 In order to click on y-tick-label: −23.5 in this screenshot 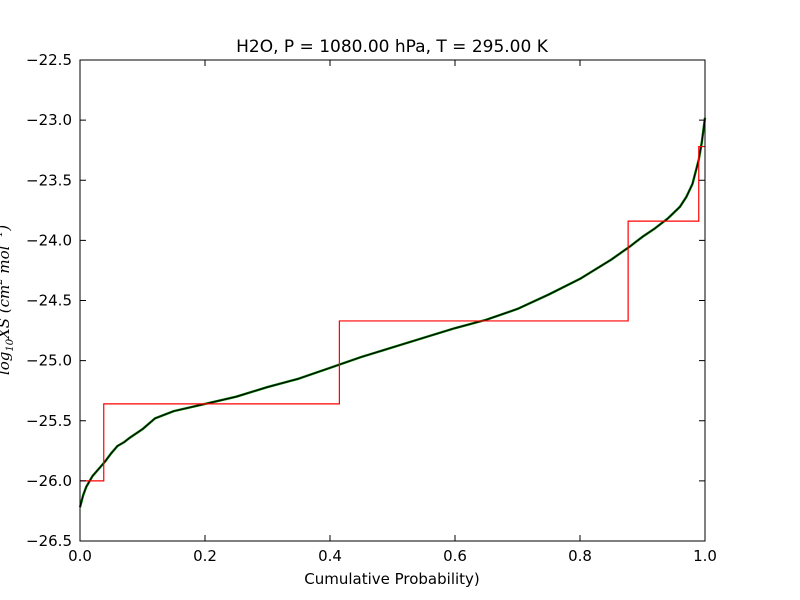, I will do `click(49, 180)`.